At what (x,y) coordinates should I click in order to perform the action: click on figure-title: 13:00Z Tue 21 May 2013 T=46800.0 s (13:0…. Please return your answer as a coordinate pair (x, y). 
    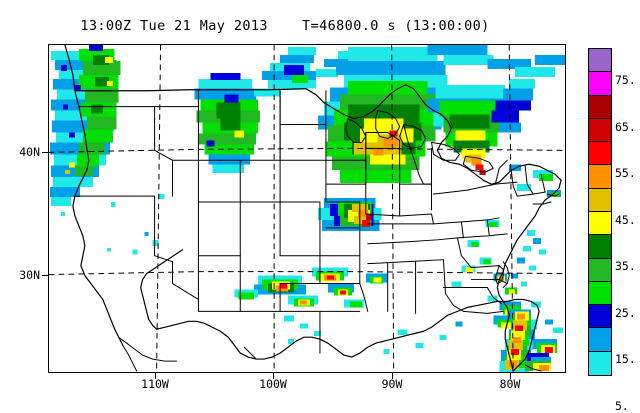
    Looking at the image, I should click on (285, 26).